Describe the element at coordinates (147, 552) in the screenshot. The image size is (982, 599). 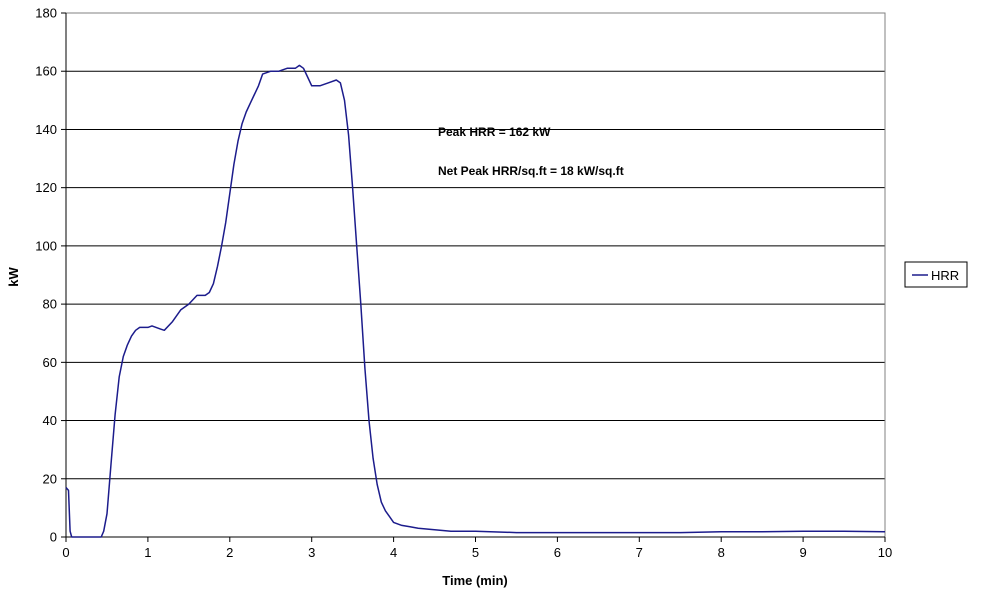
I see `x-tick-label-1: 1` at that location.